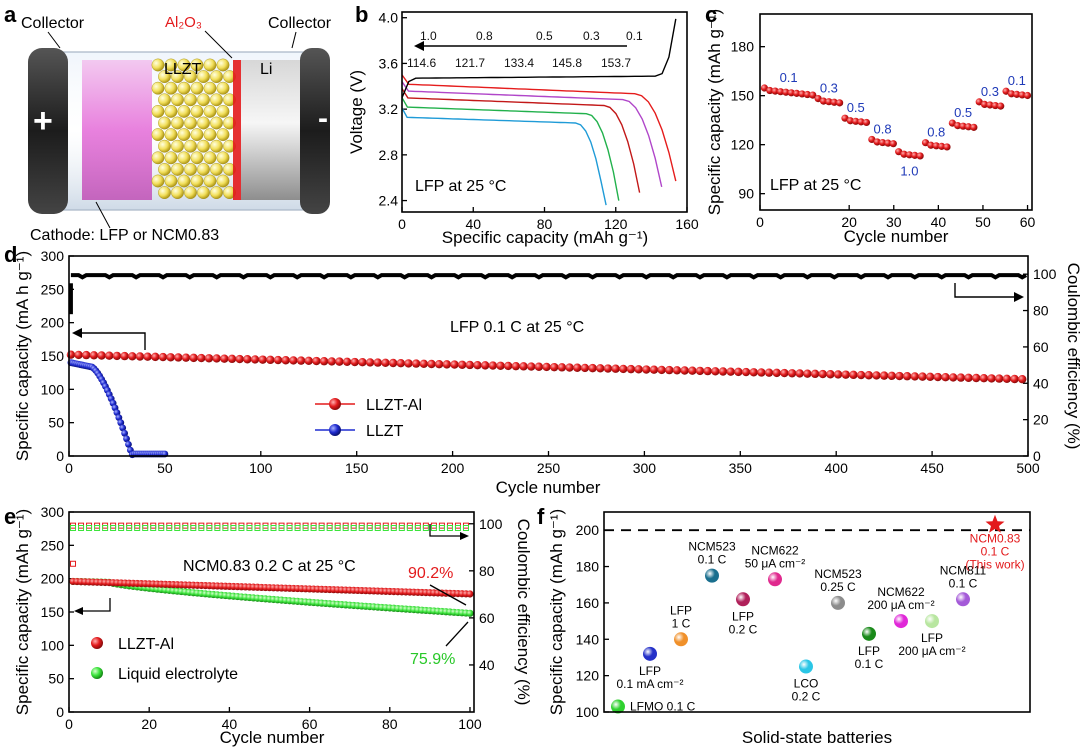 The height and width of the screenshot is (749, 1080). I want to click on c-points, so click(896, 122).